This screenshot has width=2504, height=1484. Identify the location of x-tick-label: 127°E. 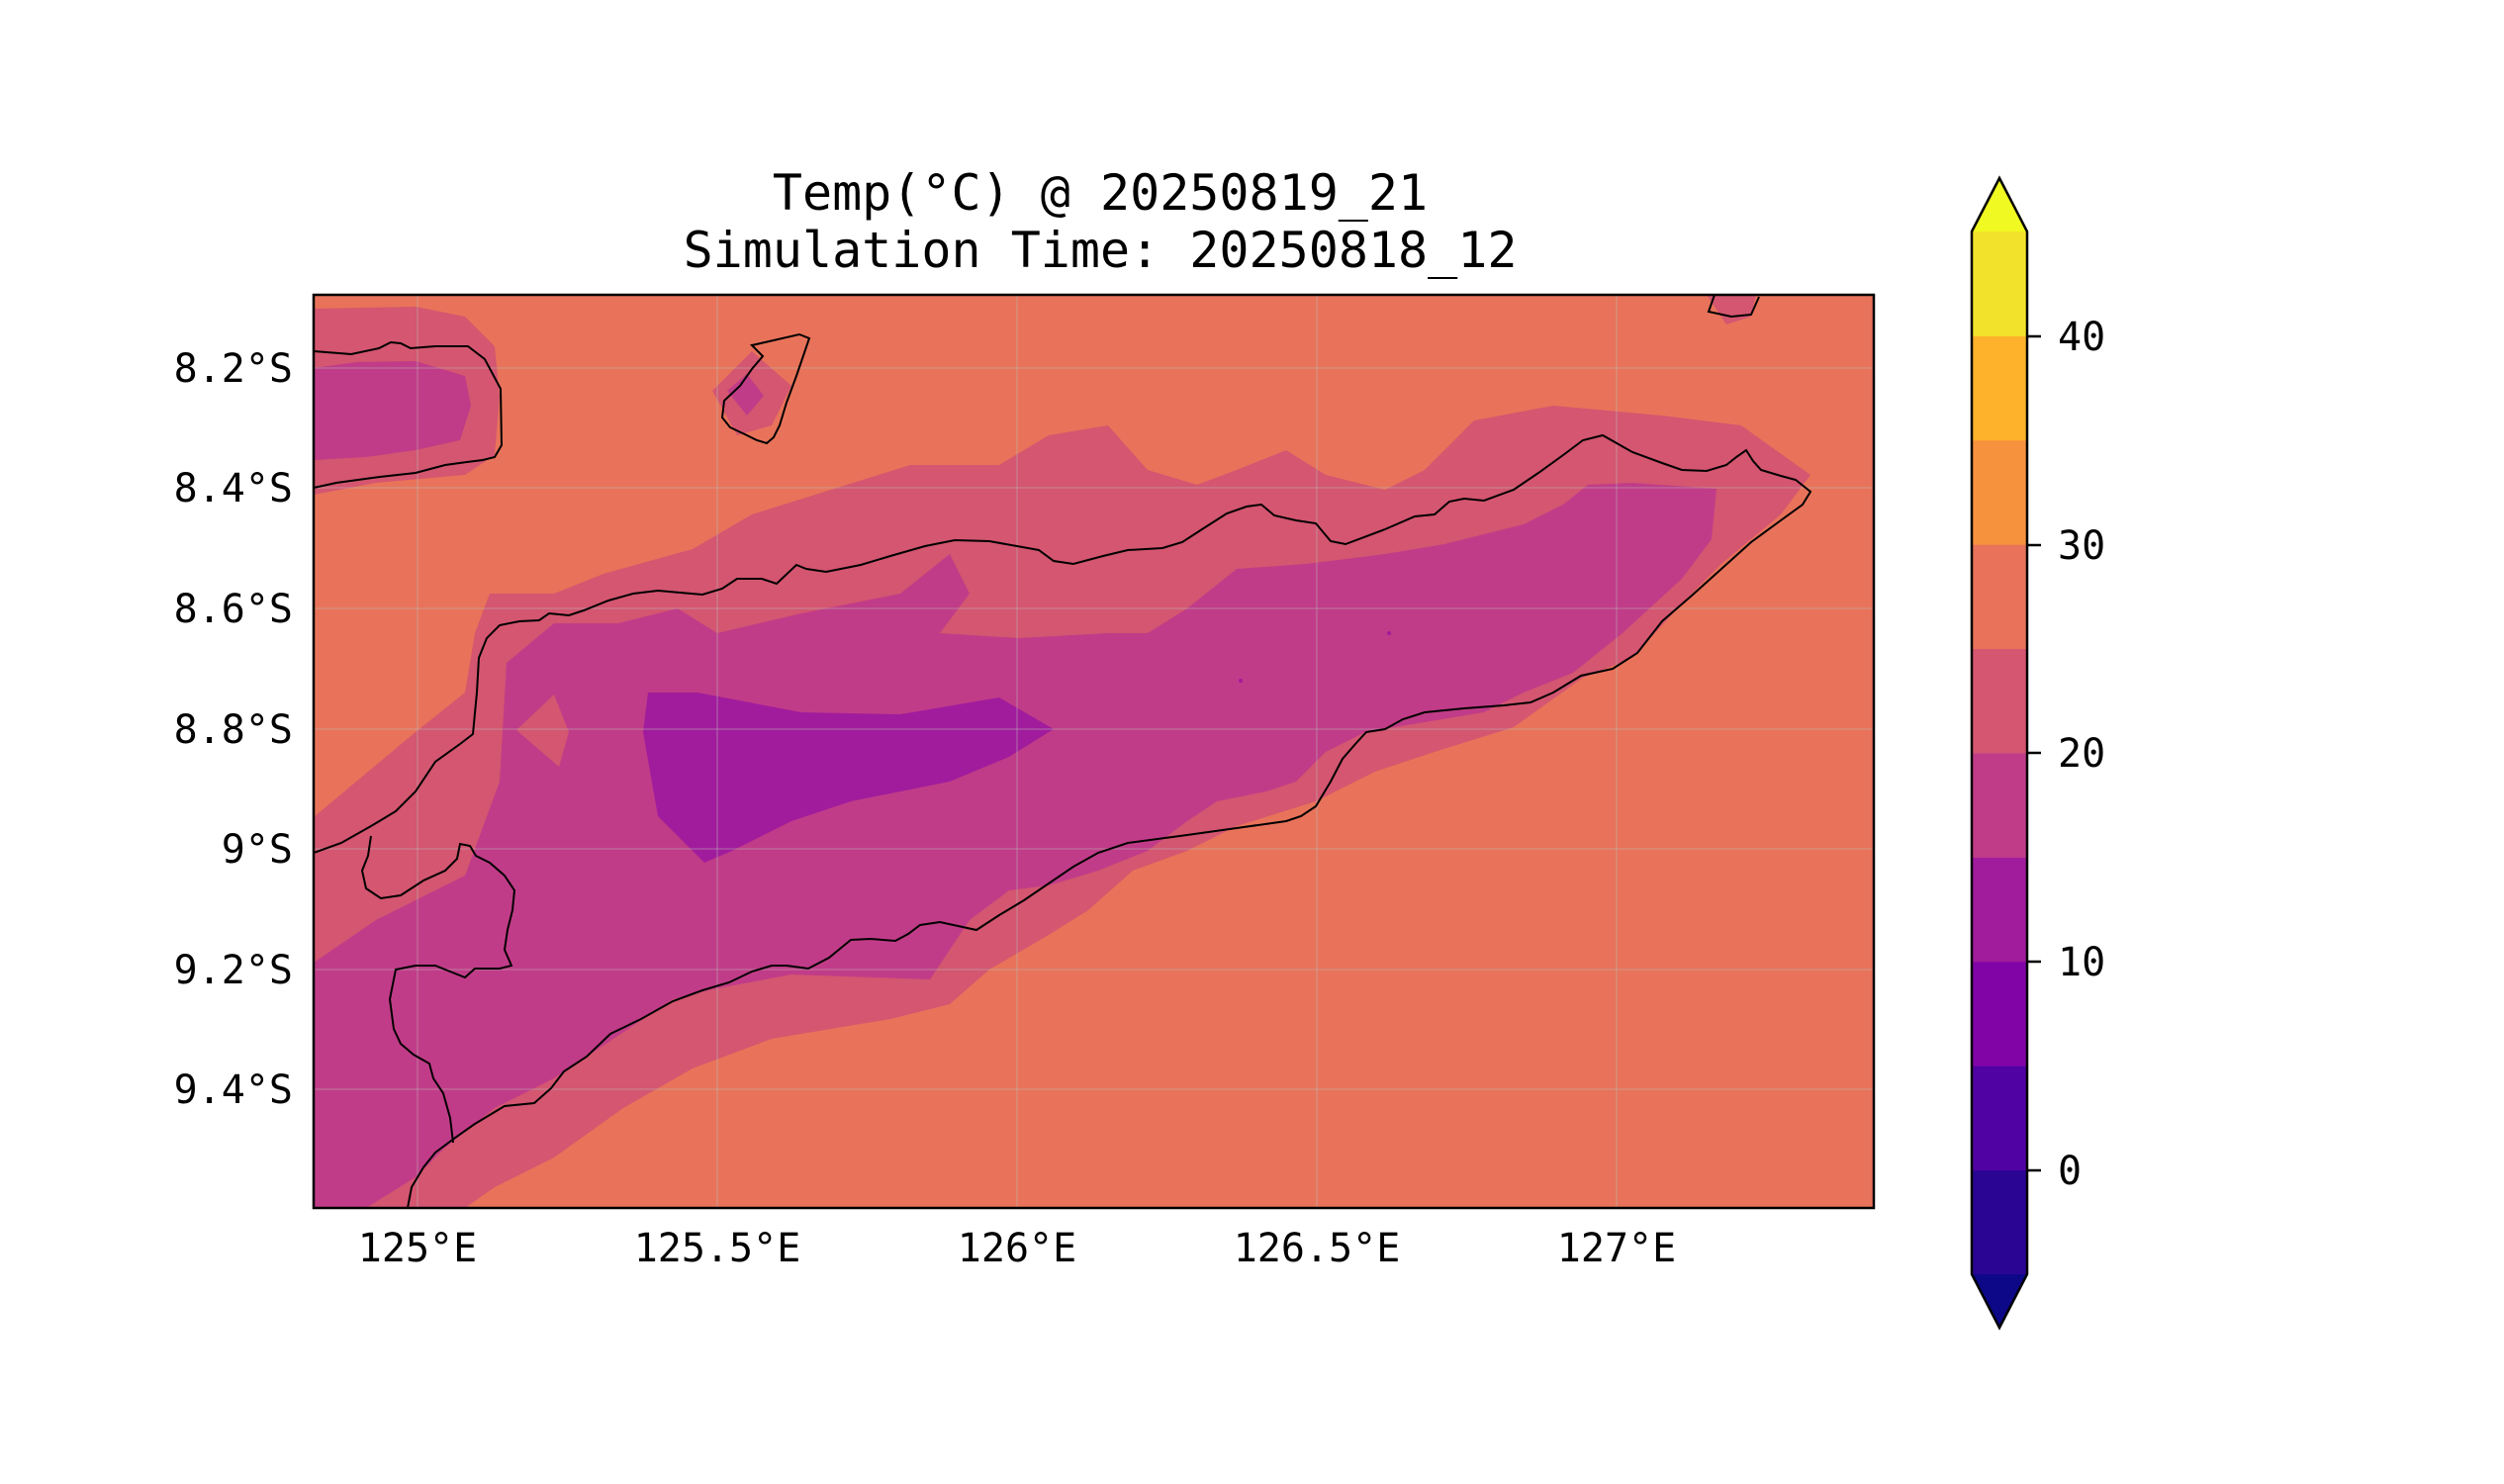
(1616, 1248).